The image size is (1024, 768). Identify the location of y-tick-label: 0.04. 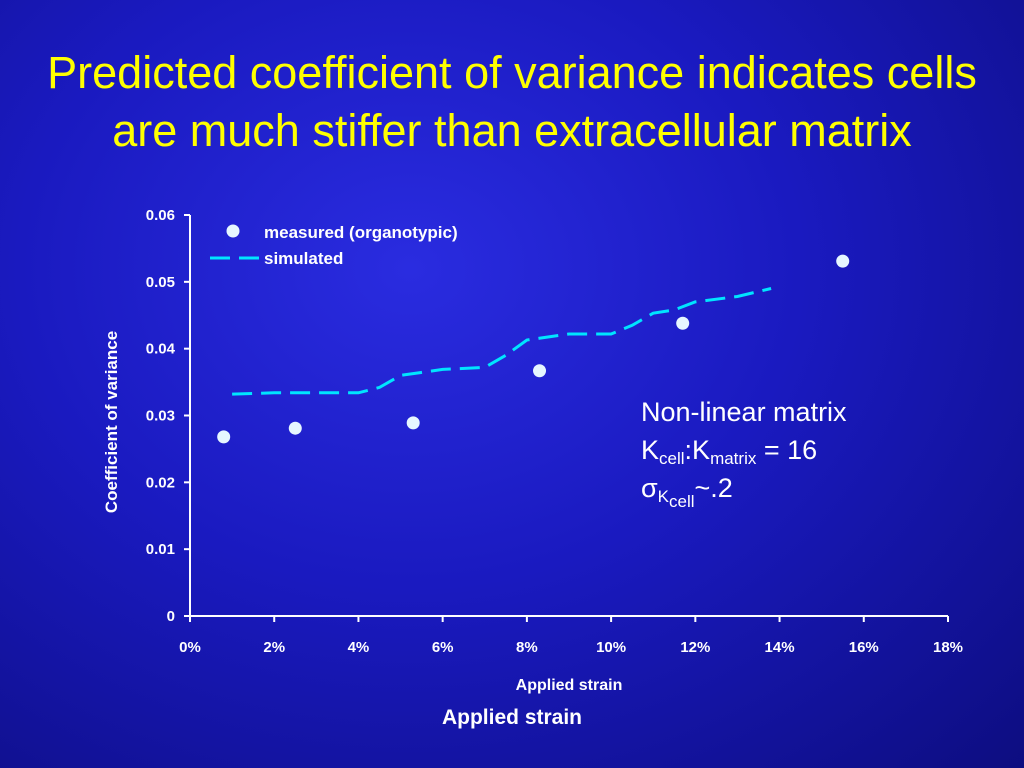
(161, 349).